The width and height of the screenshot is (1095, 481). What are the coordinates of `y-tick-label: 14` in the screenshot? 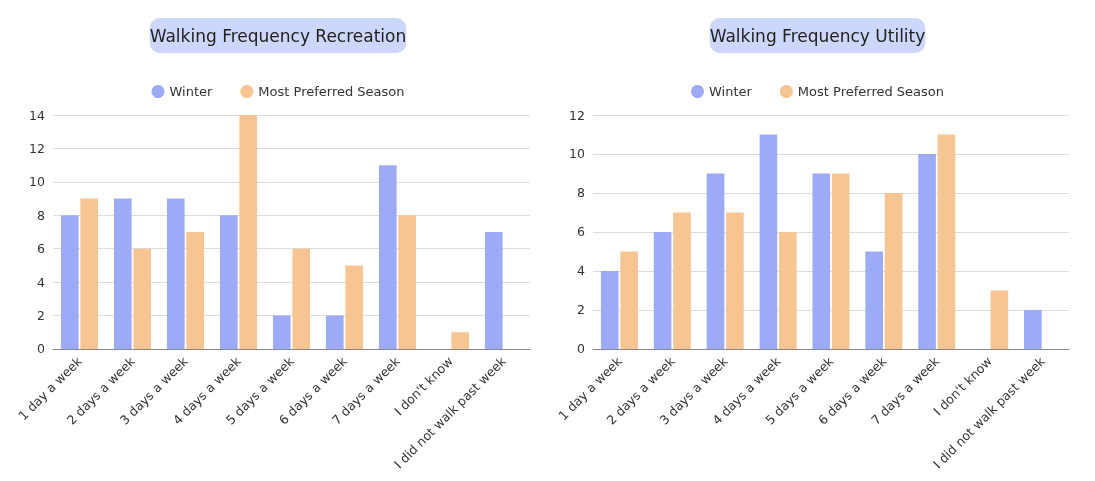 It's located at (37, 115).